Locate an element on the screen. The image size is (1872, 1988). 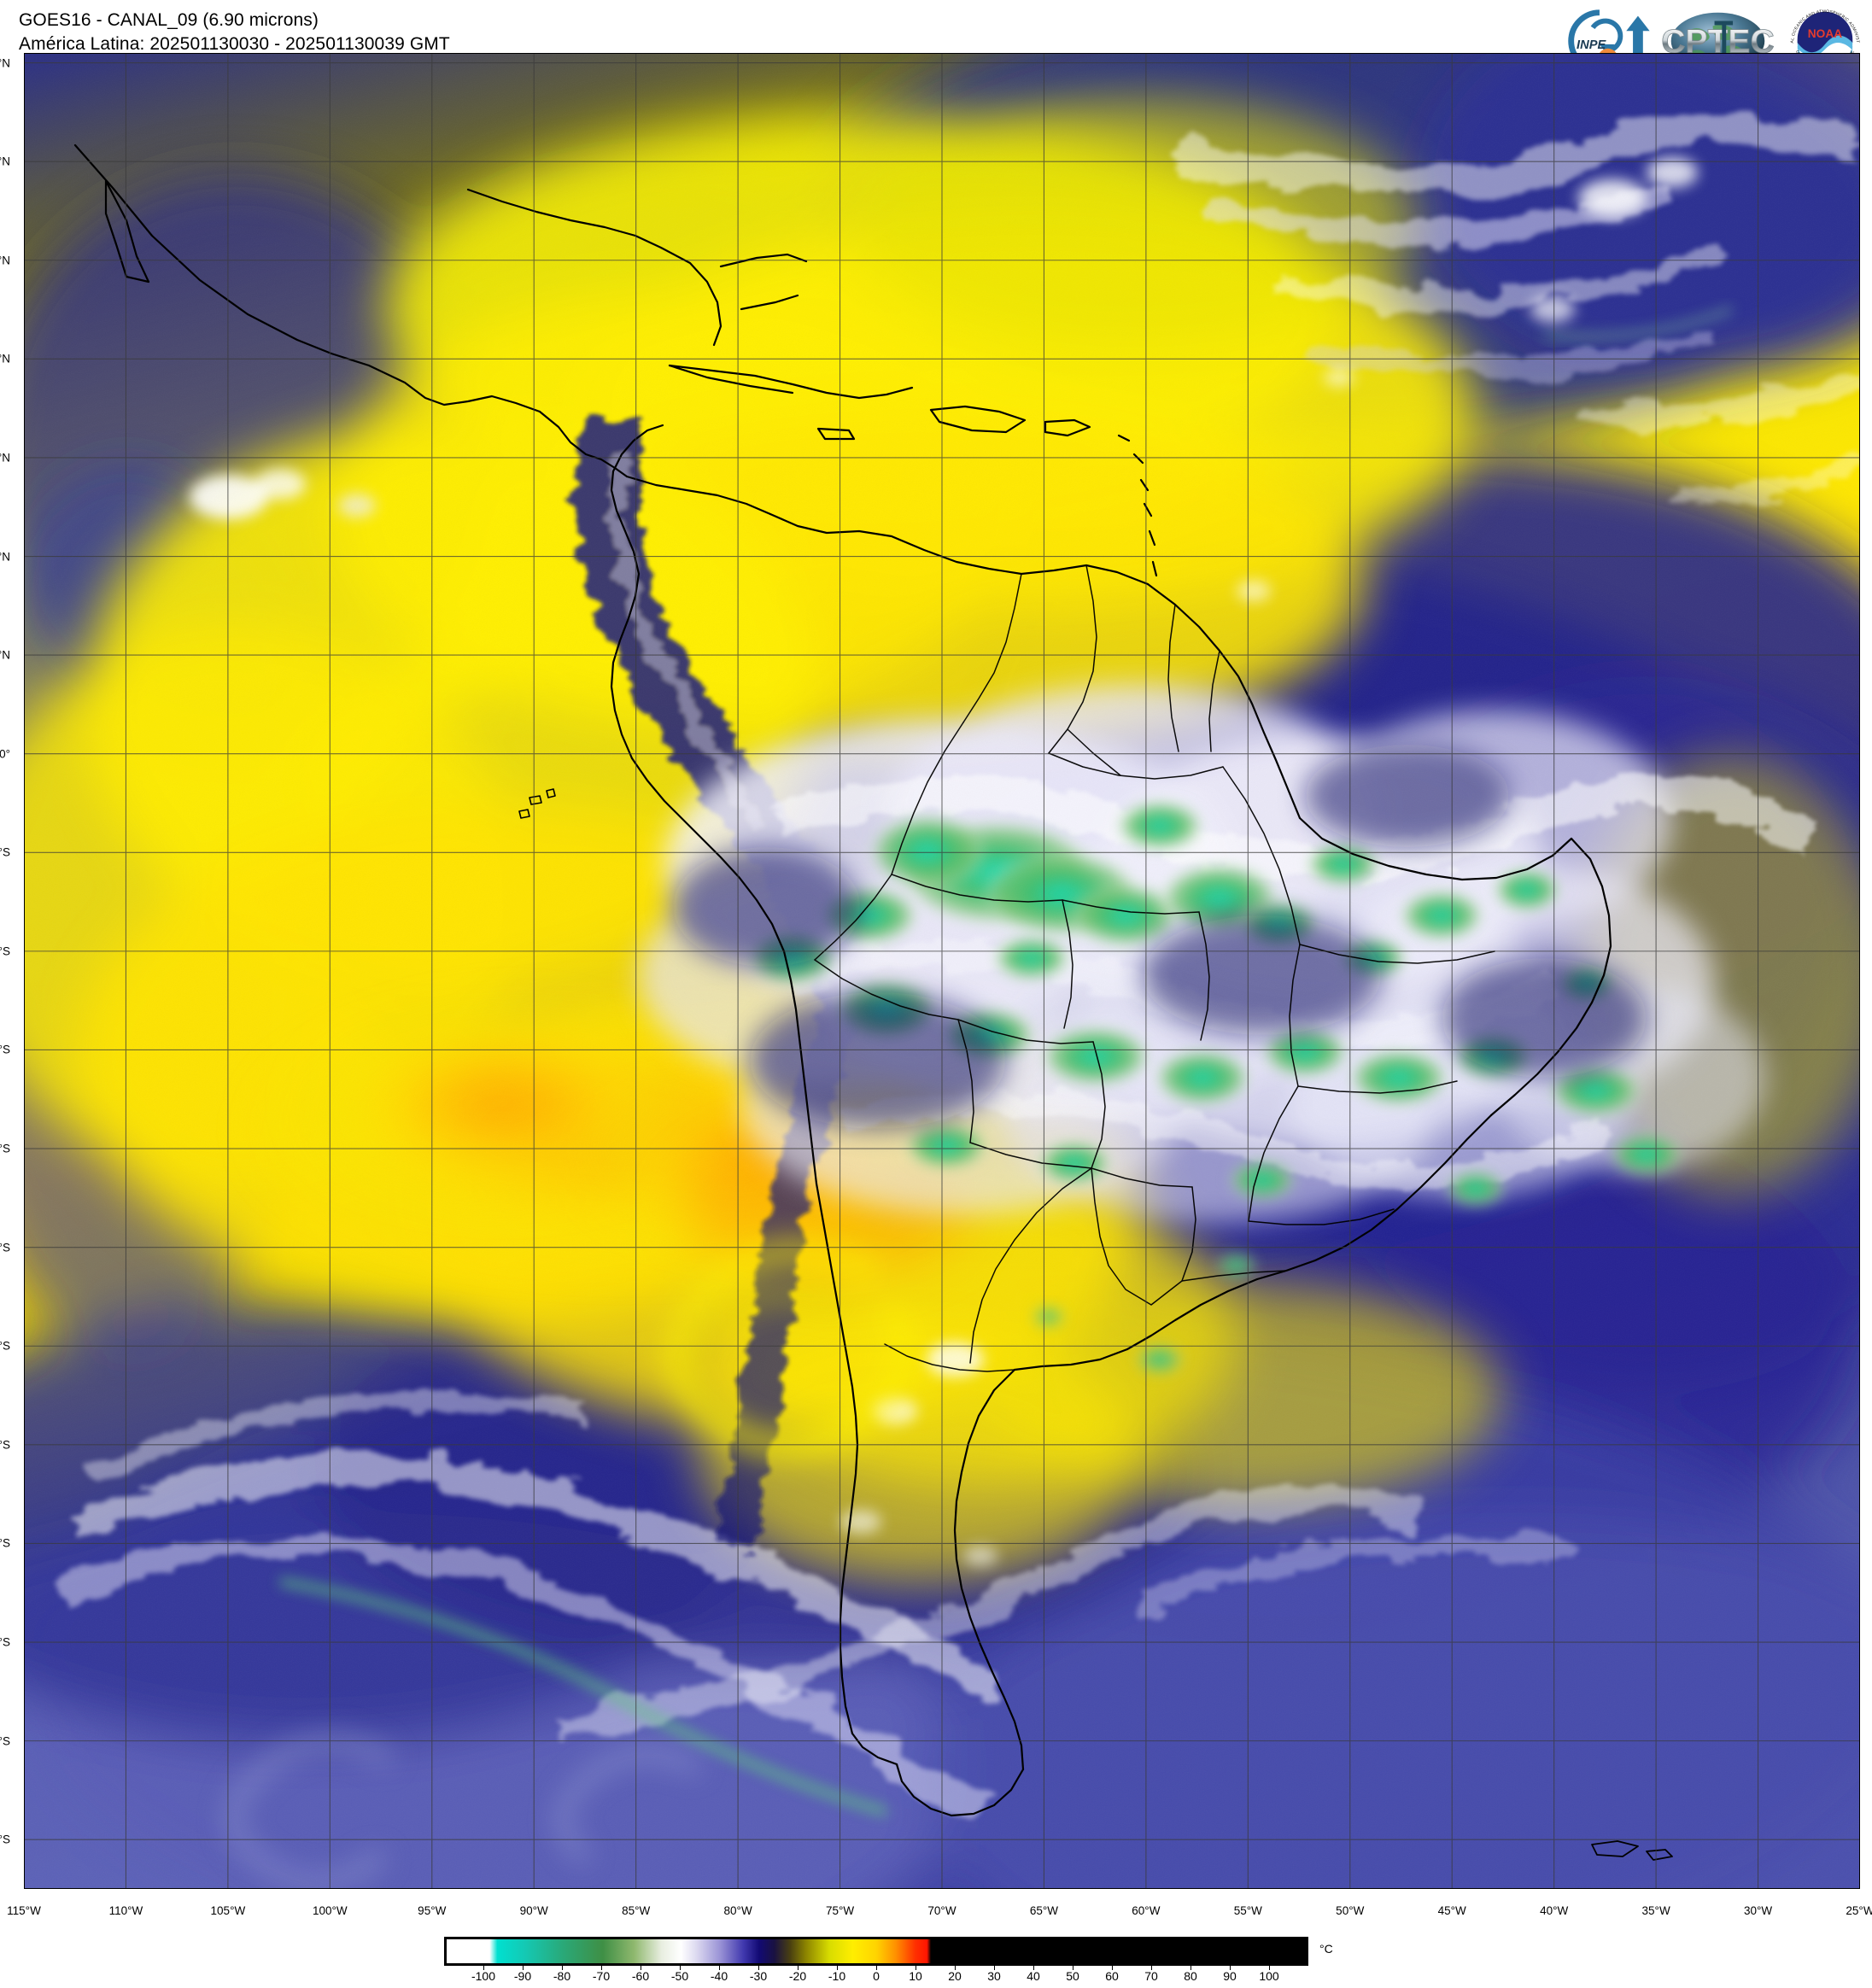
lat-tick-label: 15°N is located at coordinates (5, 458).